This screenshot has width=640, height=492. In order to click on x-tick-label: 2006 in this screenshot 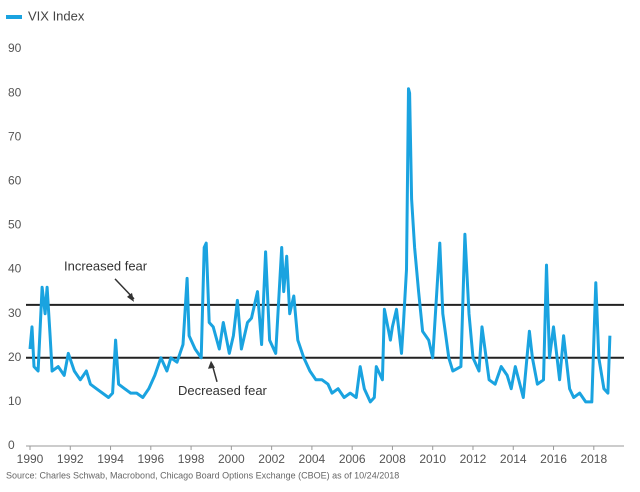, I will do `click(352, 459)`.